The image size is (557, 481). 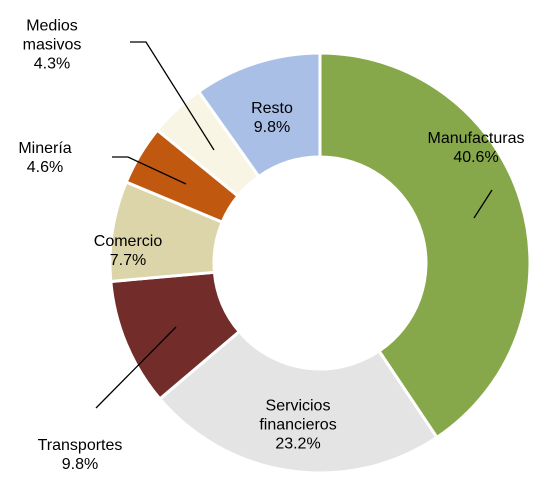 I want to click on category-name: Manufacturas, so click(x=476, y=138).